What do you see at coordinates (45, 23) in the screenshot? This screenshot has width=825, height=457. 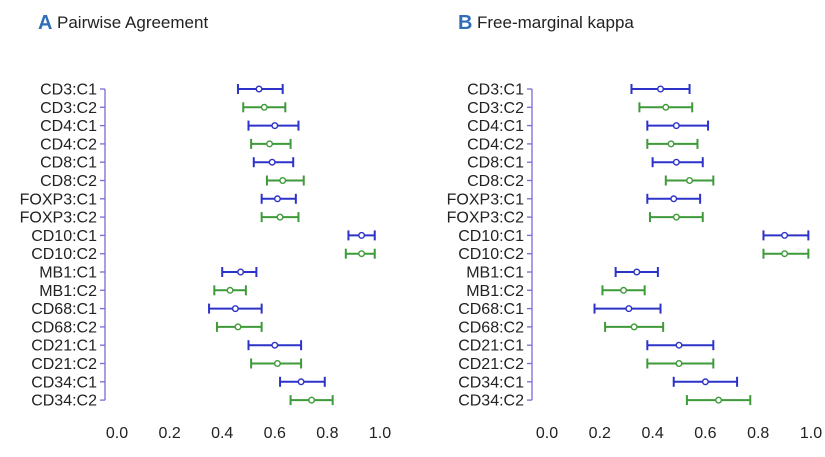 I see `panel-a-letter: A` at bounding box center [45, 23].